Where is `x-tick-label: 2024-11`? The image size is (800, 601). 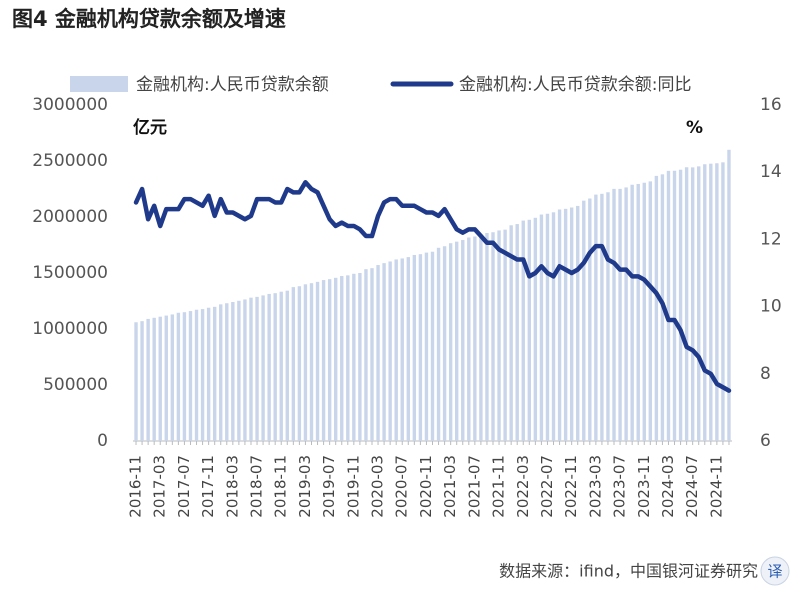
x-tick-label: 2024-11 is located at coordinates (716, 486).